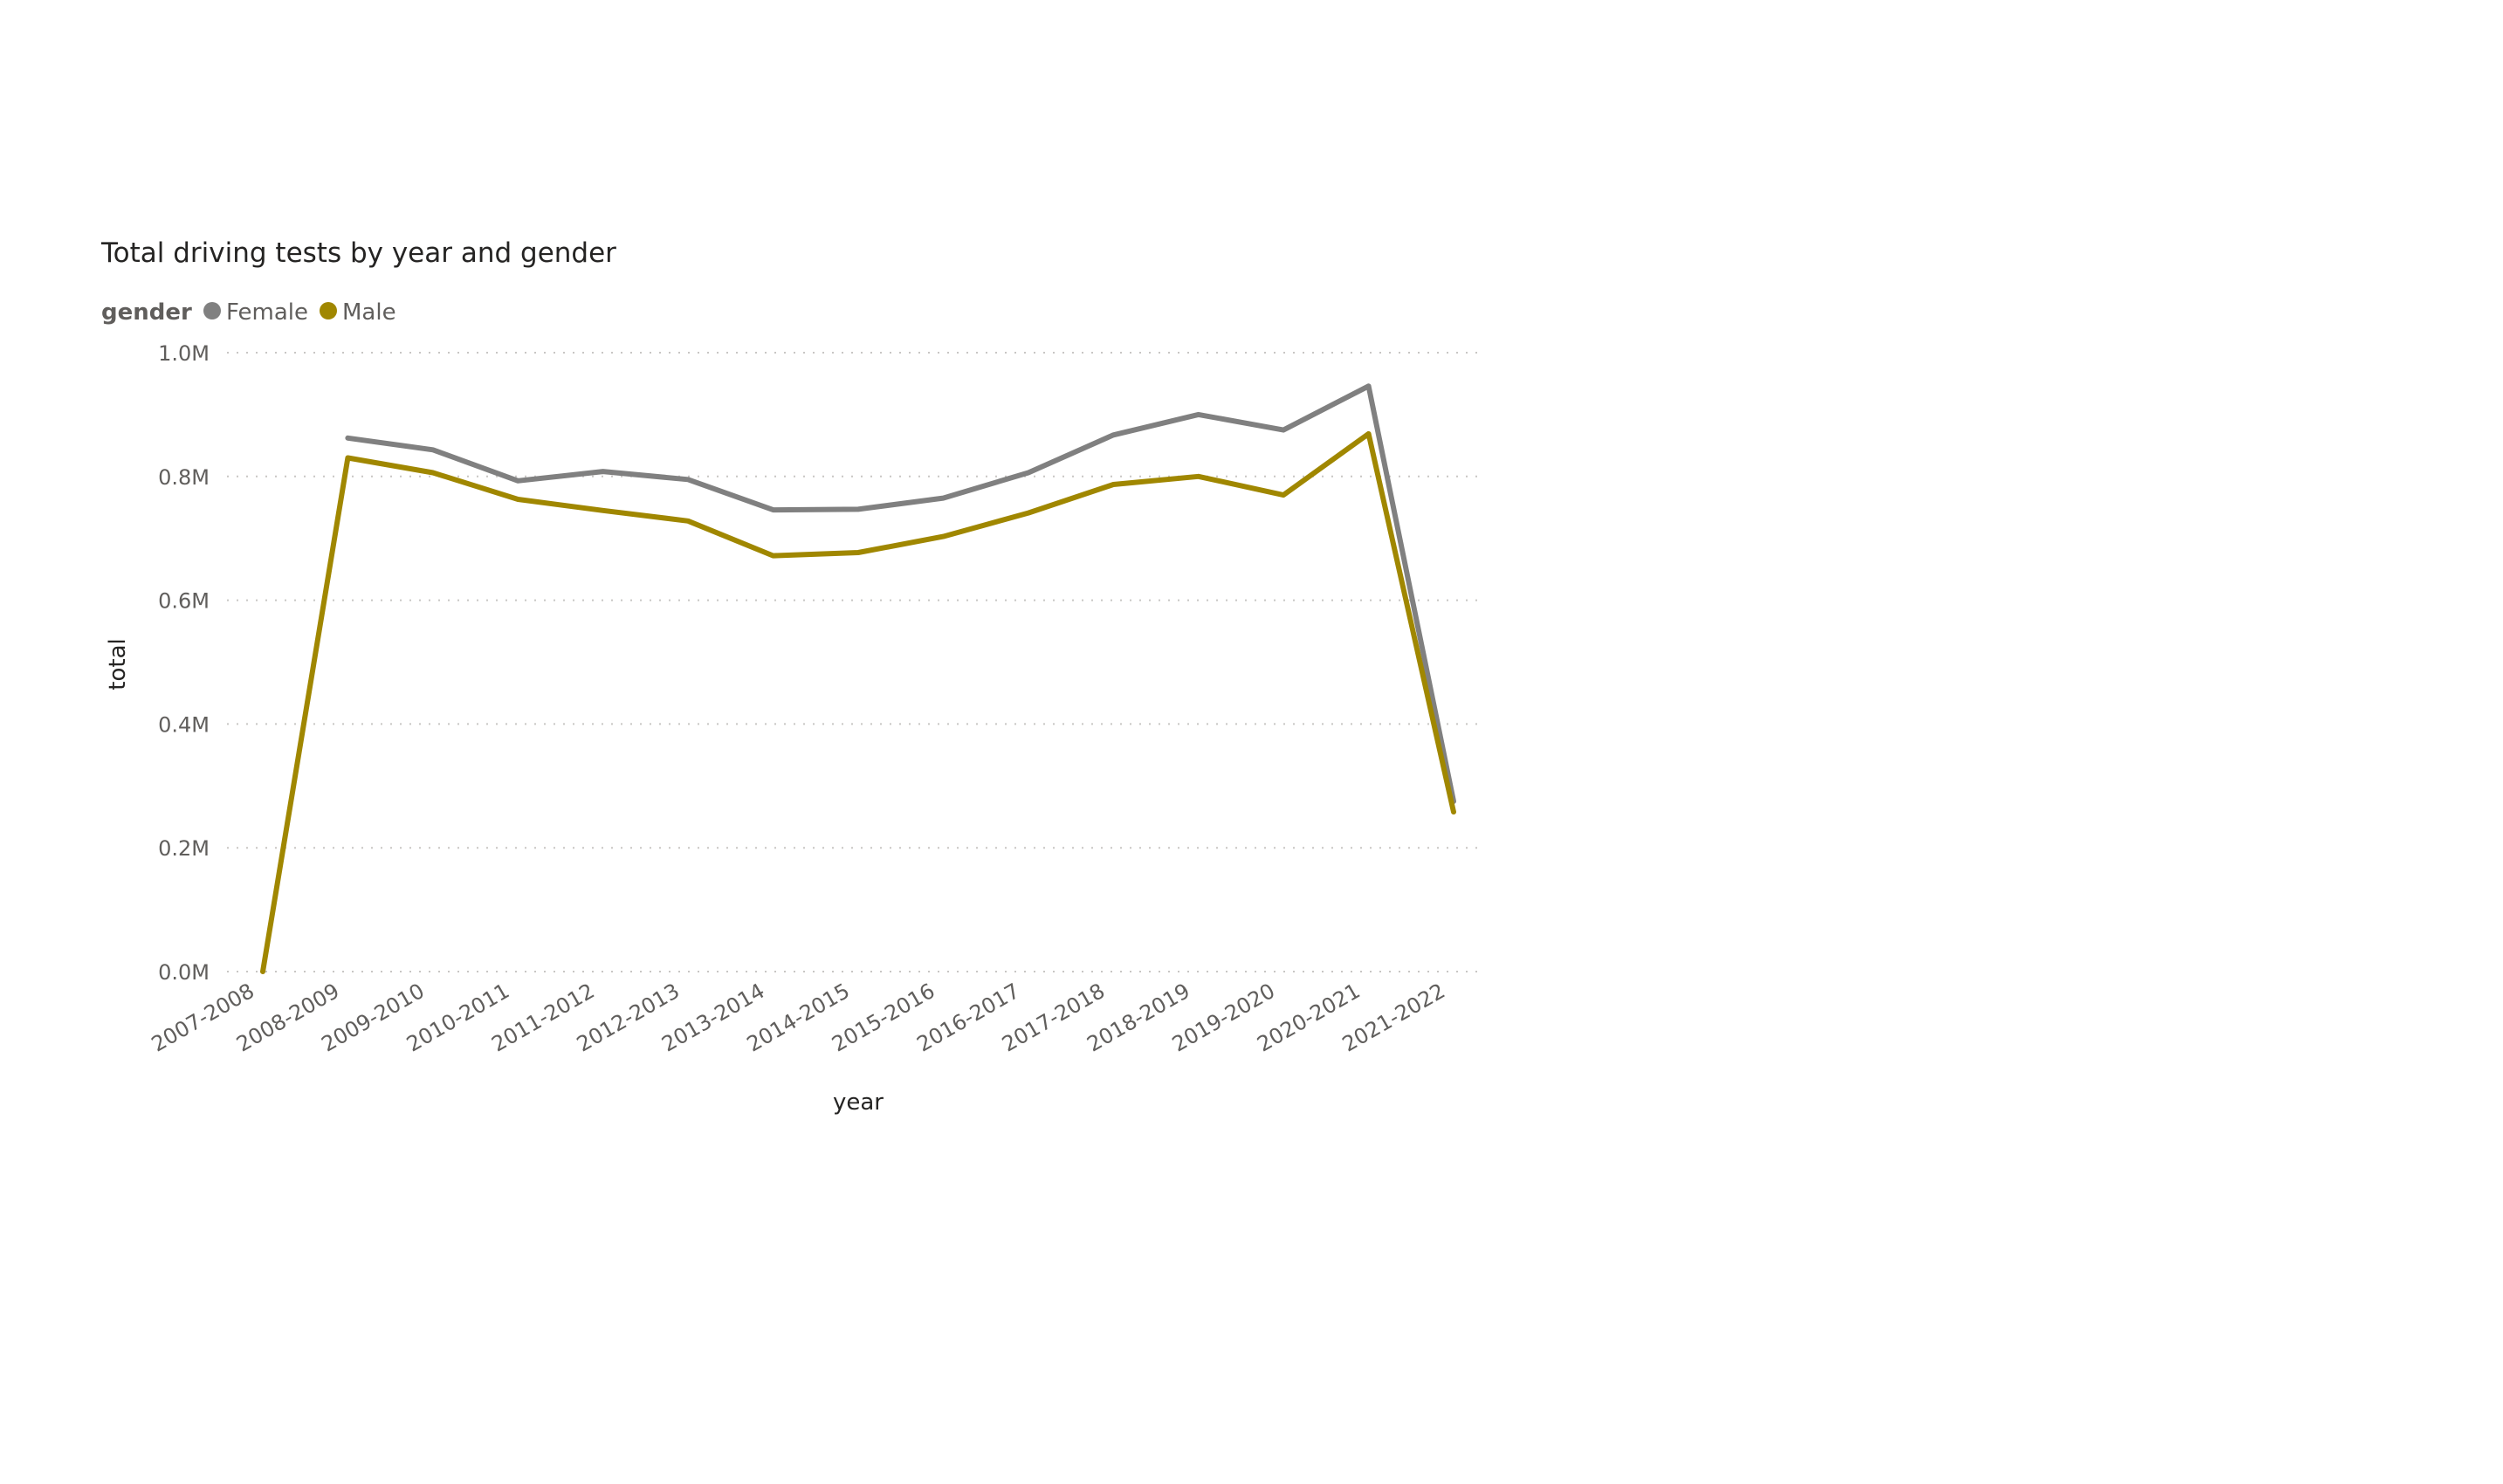 This screenshot has width=2503, height=1484. What do you see at coordinates (858, 1102) in the screenshot?
I see `x-axis-title: year` at bounding box center [858, 1102].